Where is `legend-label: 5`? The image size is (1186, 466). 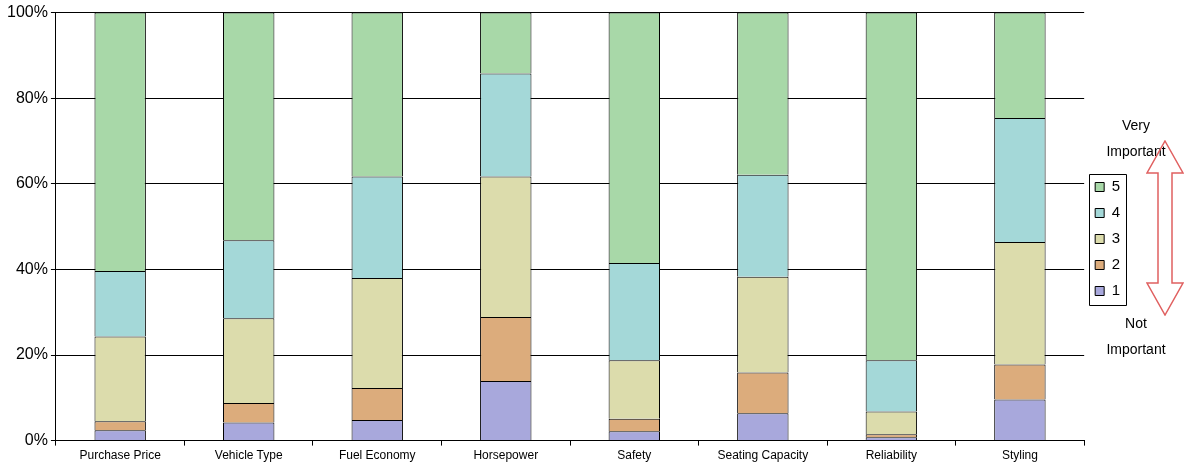
legend-label: 5 is located at coordinates (1115, 186).